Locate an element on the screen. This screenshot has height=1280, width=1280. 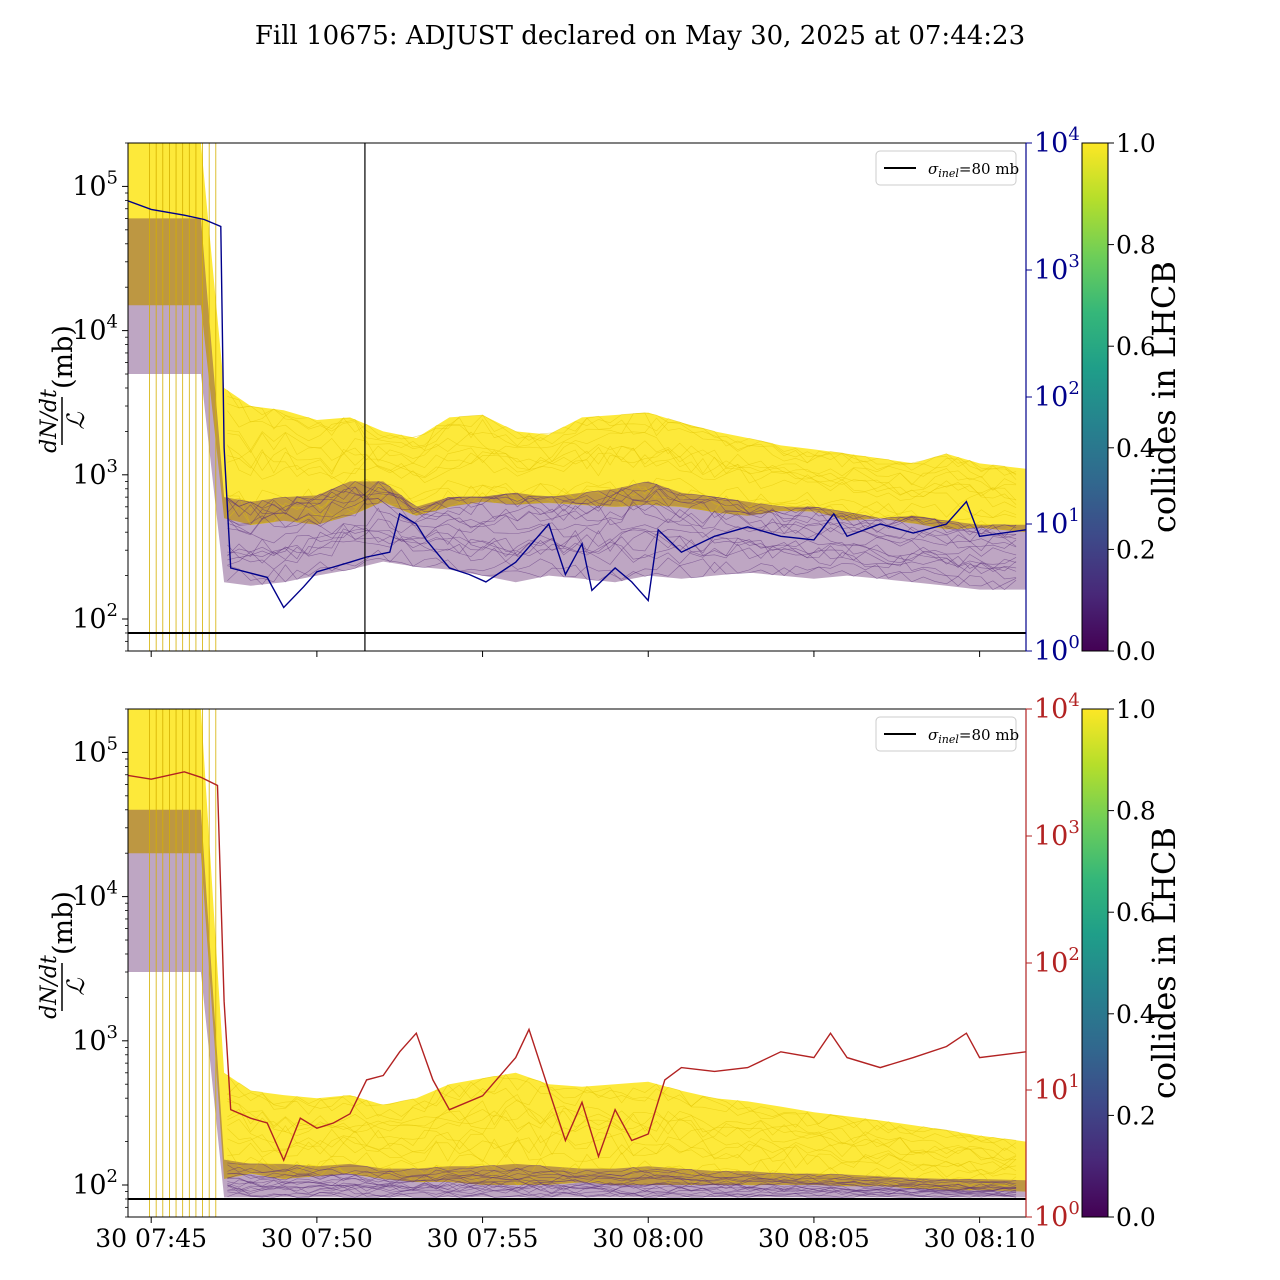
legend-sigma: σ is located at coordinates (933, 169).